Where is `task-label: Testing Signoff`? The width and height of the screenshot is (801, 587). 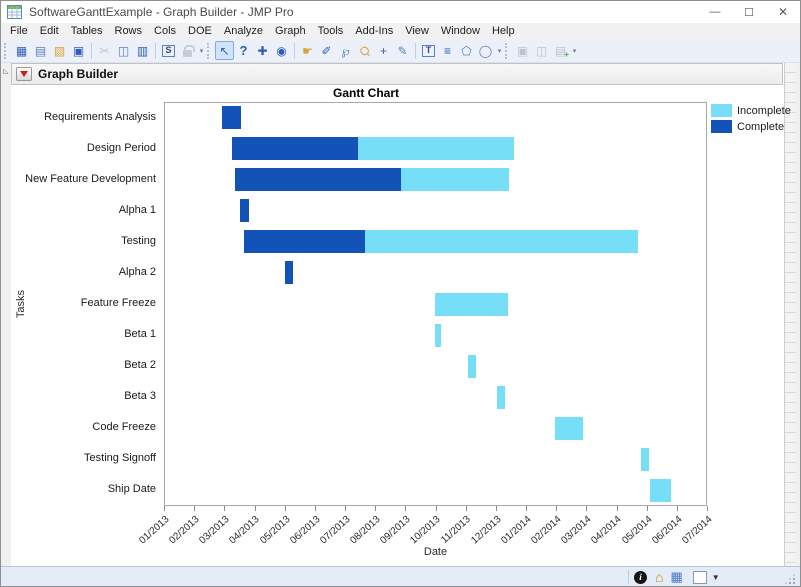
task-label: Testing Signoff is located at coordinates (120, 458).